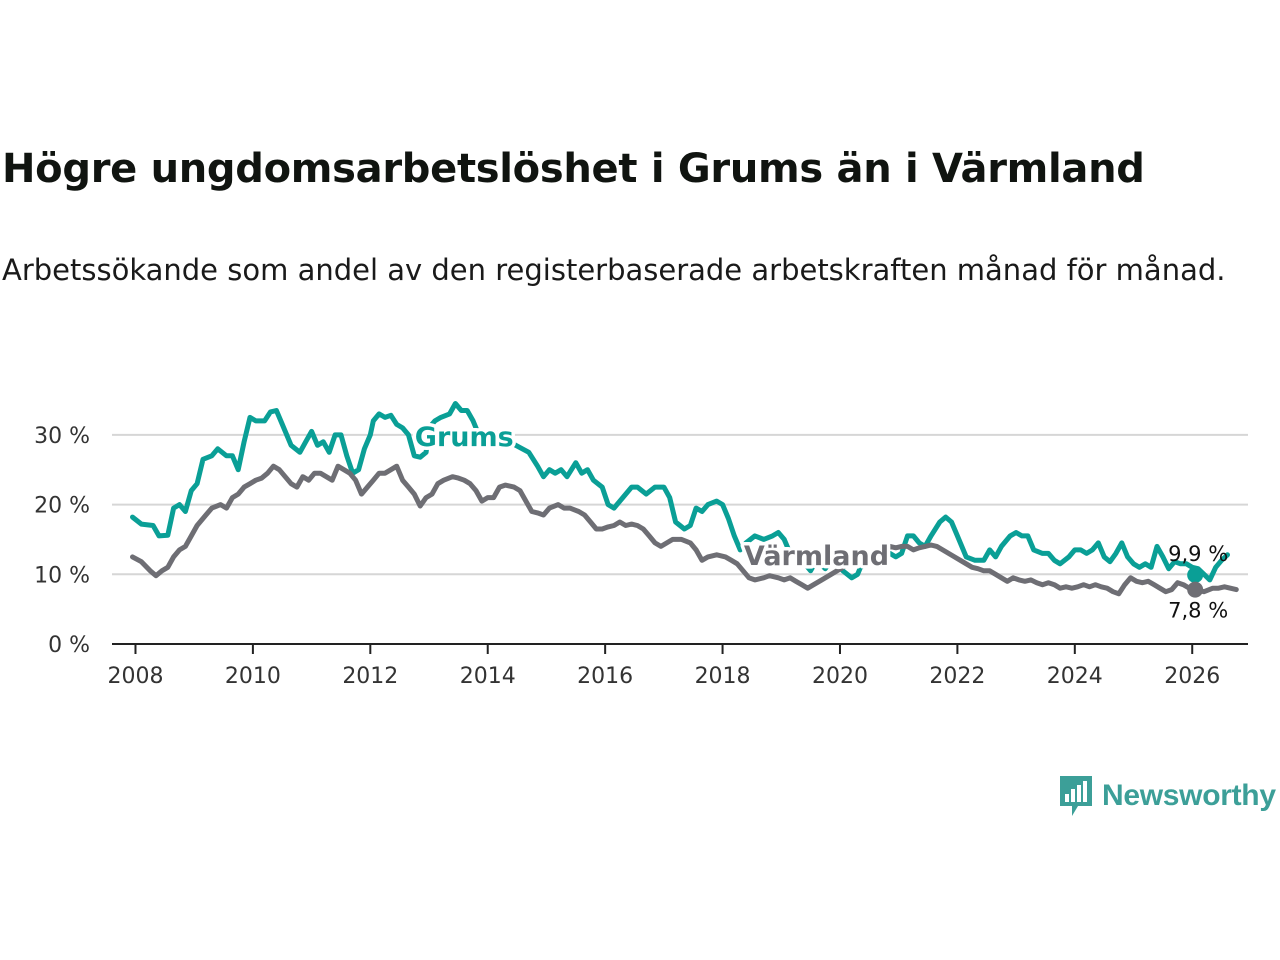 The image size is (1280, 960). Describe the element at coordinates (253, 676) in the screenshot. I see `x-tick-label: 2010` at that location.